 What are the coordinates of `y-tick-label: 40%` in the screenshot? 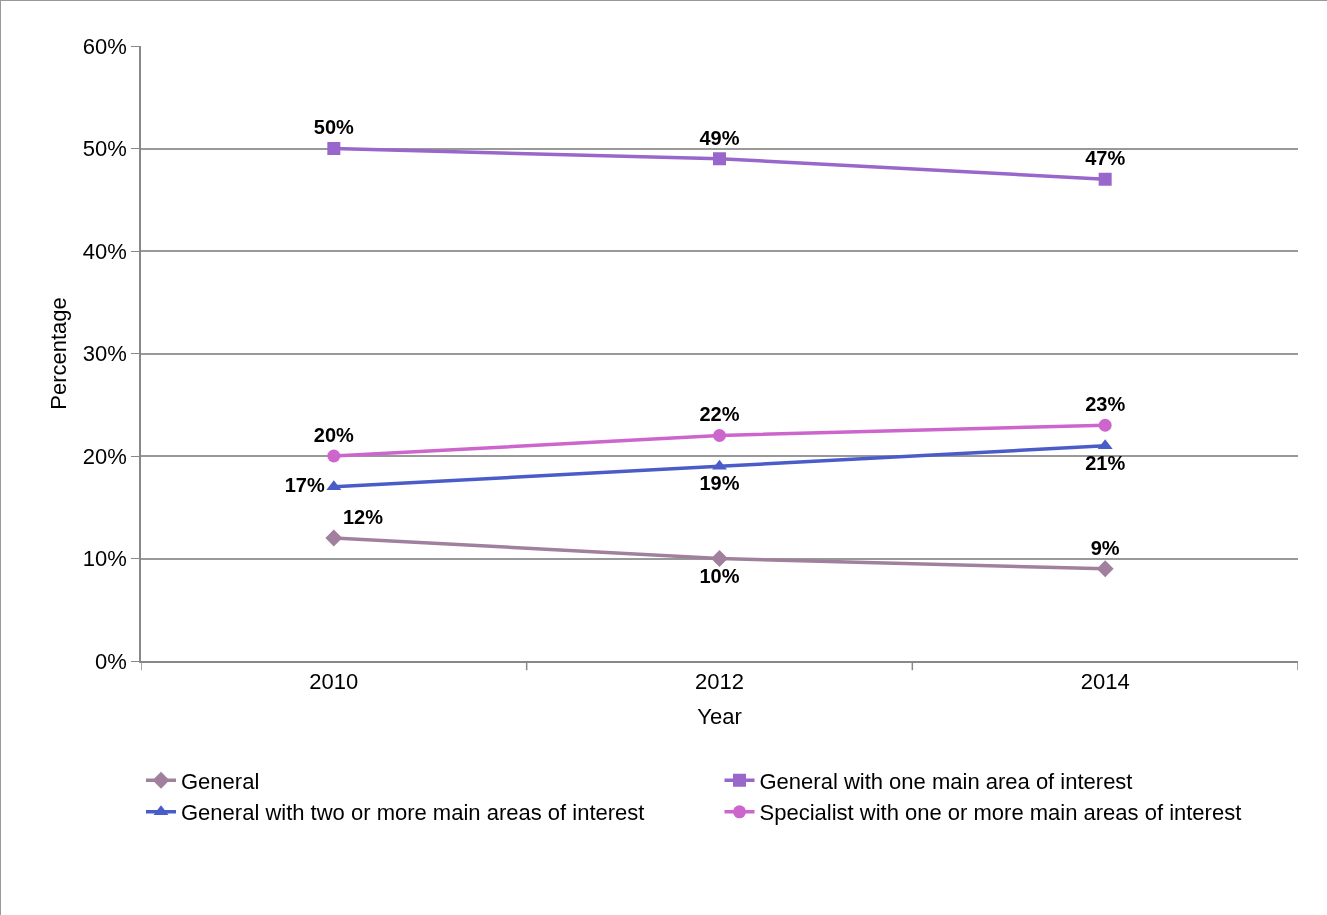 It's located at (104, 251).